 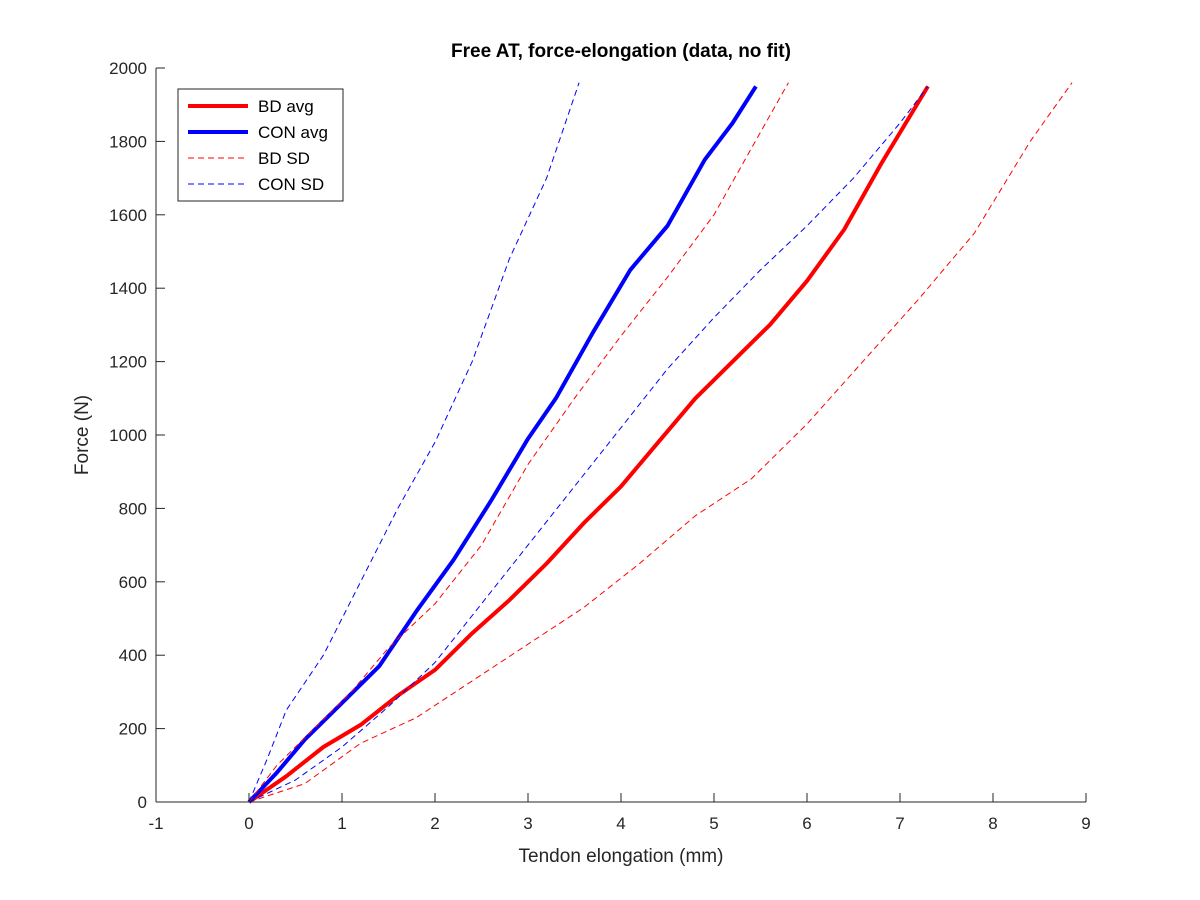 What do you see at coordinates (128, 68) in the screenshot?
I see `y-tick-label: 2000` at bounding box center [128, 68].